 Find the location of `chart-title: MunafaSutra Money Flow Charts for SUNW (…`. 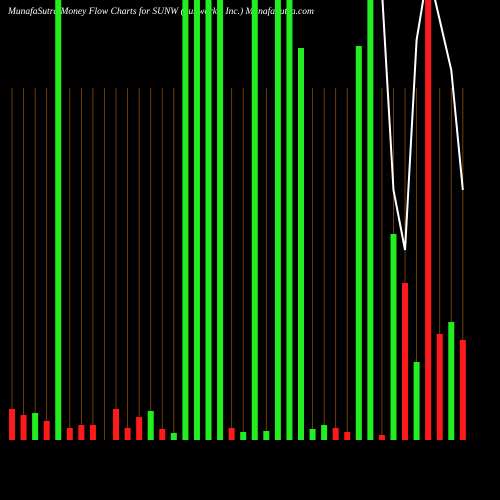

chart-title: MunafaSutra Money Flow Charts for SUNW (… is located at coordinates (160, 11).